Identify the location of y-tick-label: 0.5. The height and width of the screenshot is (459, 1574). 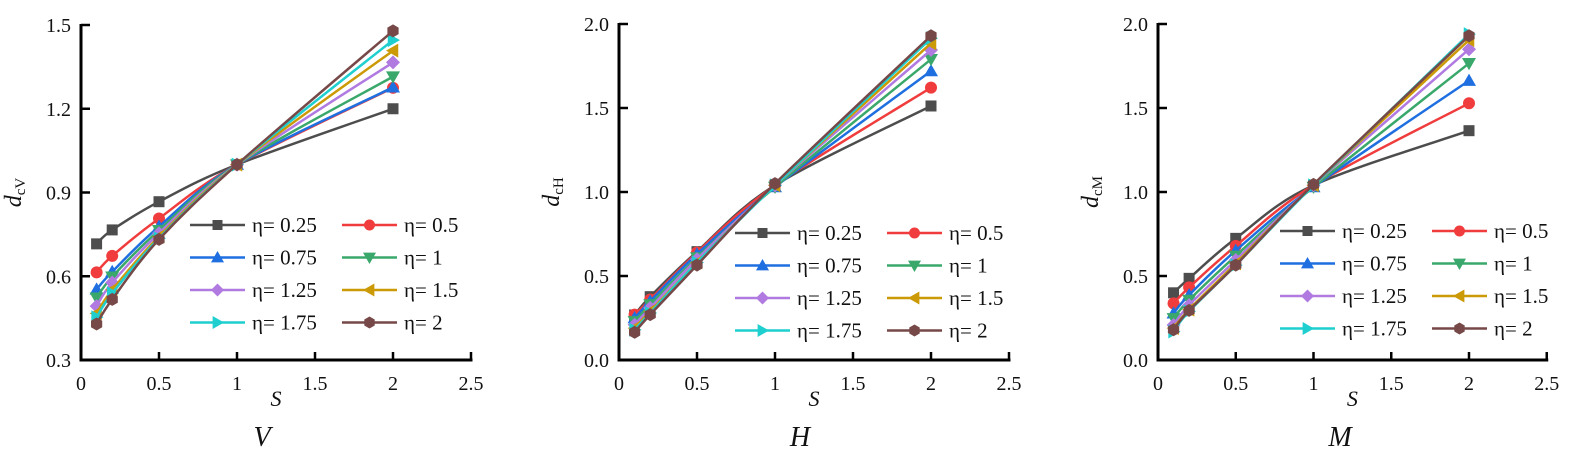
(596, 277).